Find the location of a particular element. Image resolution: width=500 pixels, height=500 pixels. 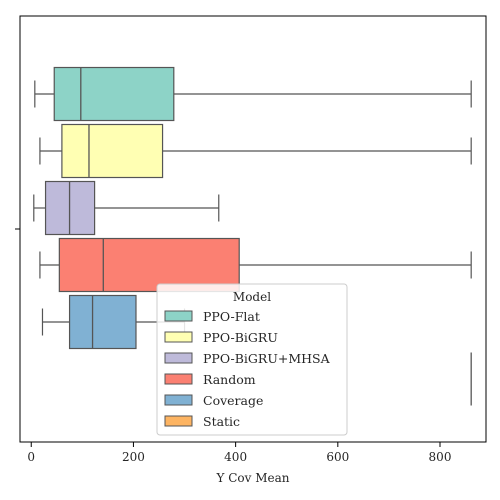

legend-entry-label: Random is located at coordinates (229, 379).